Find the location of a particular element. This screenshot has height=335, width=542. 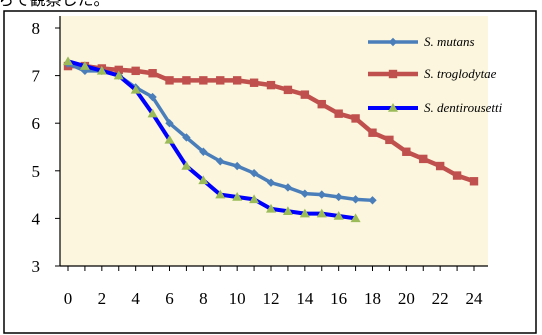

x-tick-label: 22 is located at coordinates (440, 298).